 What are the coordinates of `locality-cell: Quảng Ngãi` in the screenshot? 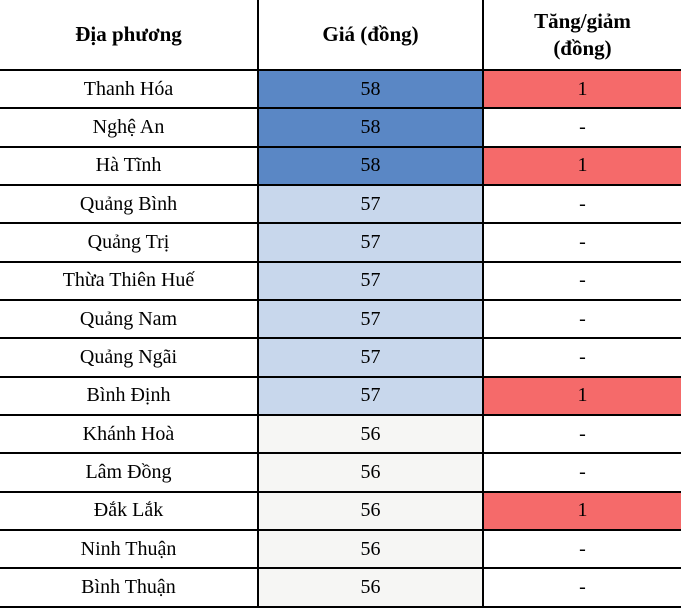 It's located at (129, 357).